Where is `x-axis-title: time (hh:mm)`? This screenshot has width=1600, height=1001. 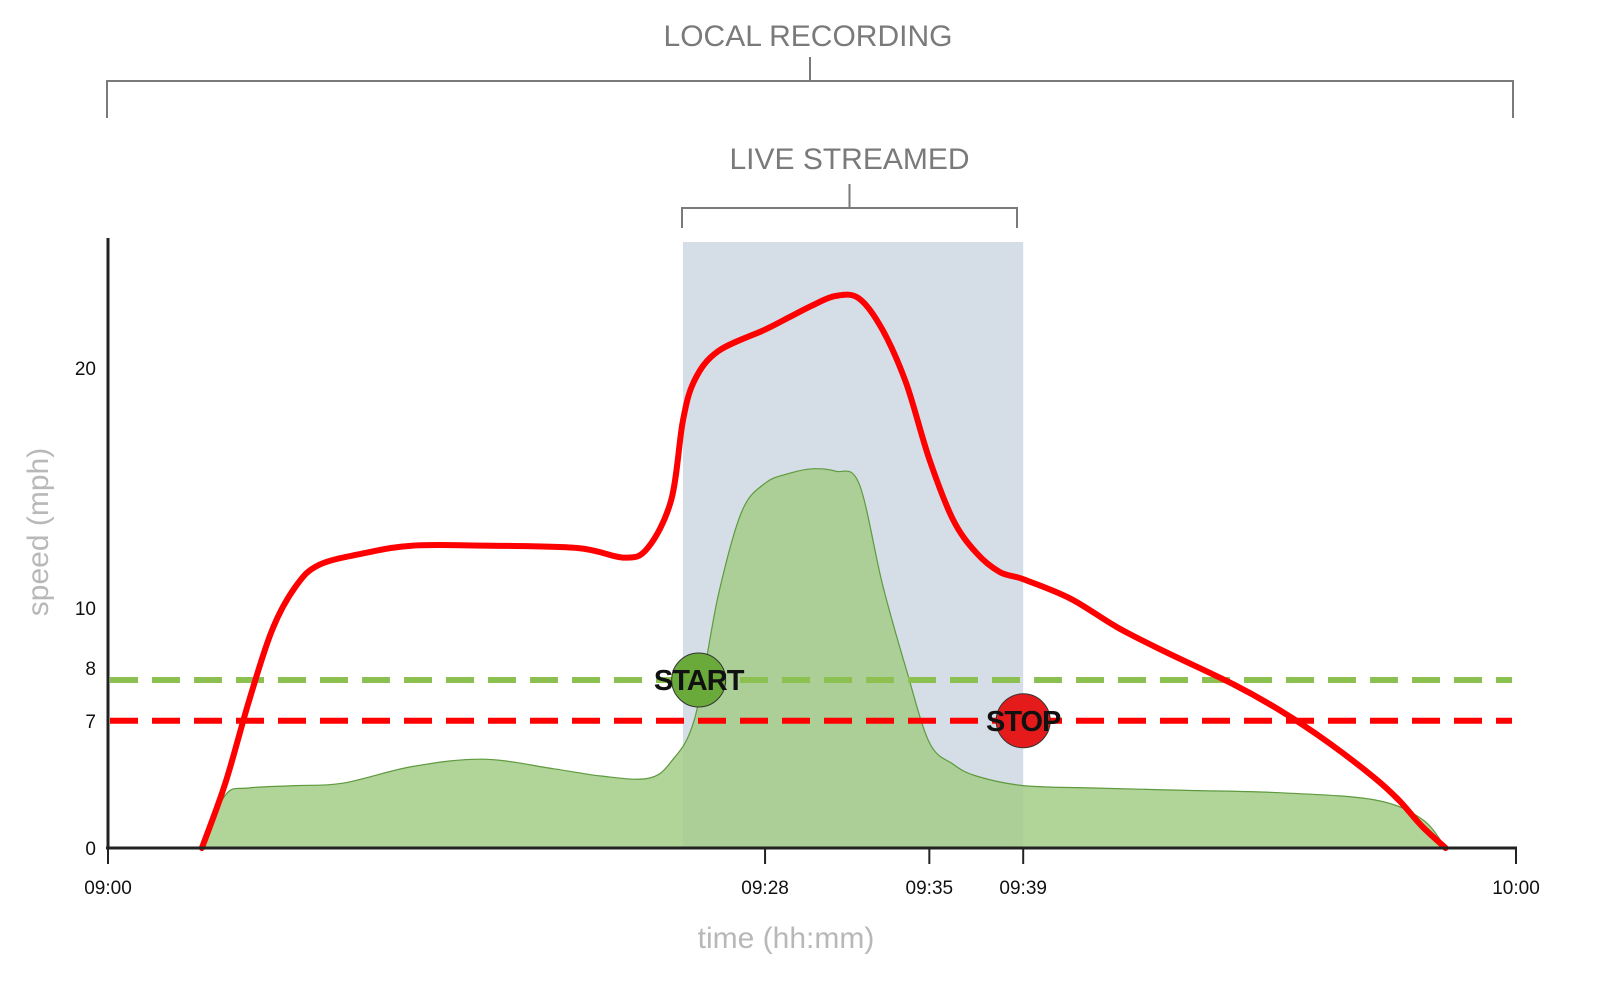 x-axis-title: time (hh:mm) is located at coordinates (786, 938).